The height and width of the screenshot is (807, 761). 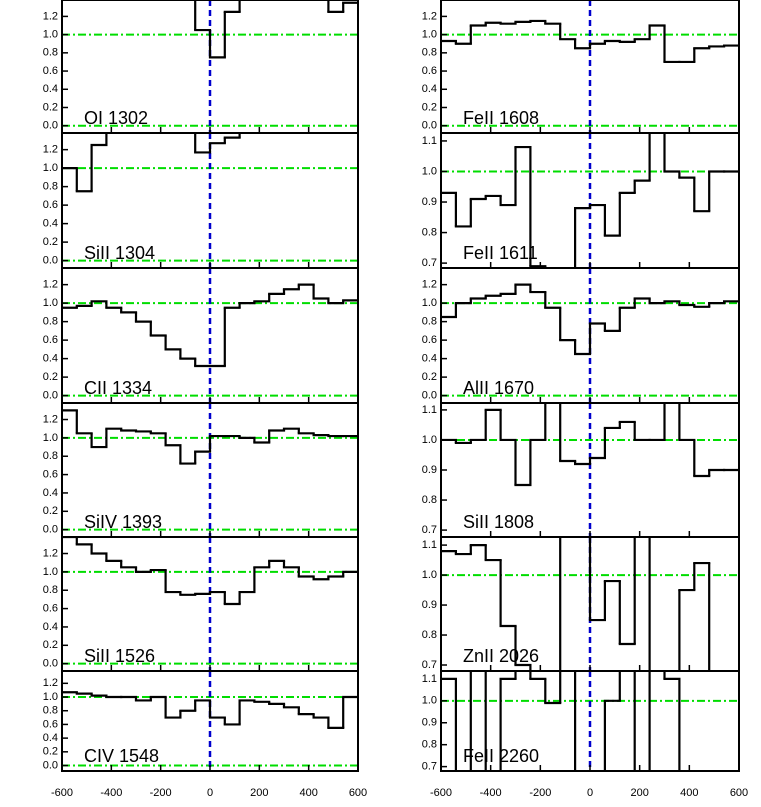 I want to click on line-label: SiII 1304, so click(x=119, y=253).